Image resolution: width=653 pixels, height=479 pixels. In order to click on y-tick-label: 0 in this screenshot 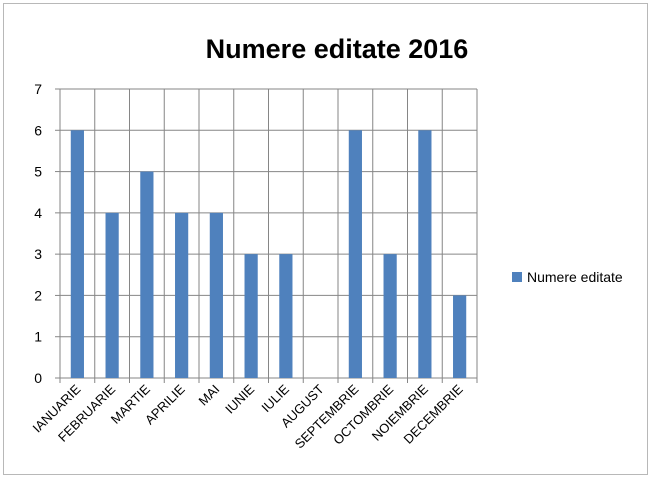, I will do `click(38, 378)`.